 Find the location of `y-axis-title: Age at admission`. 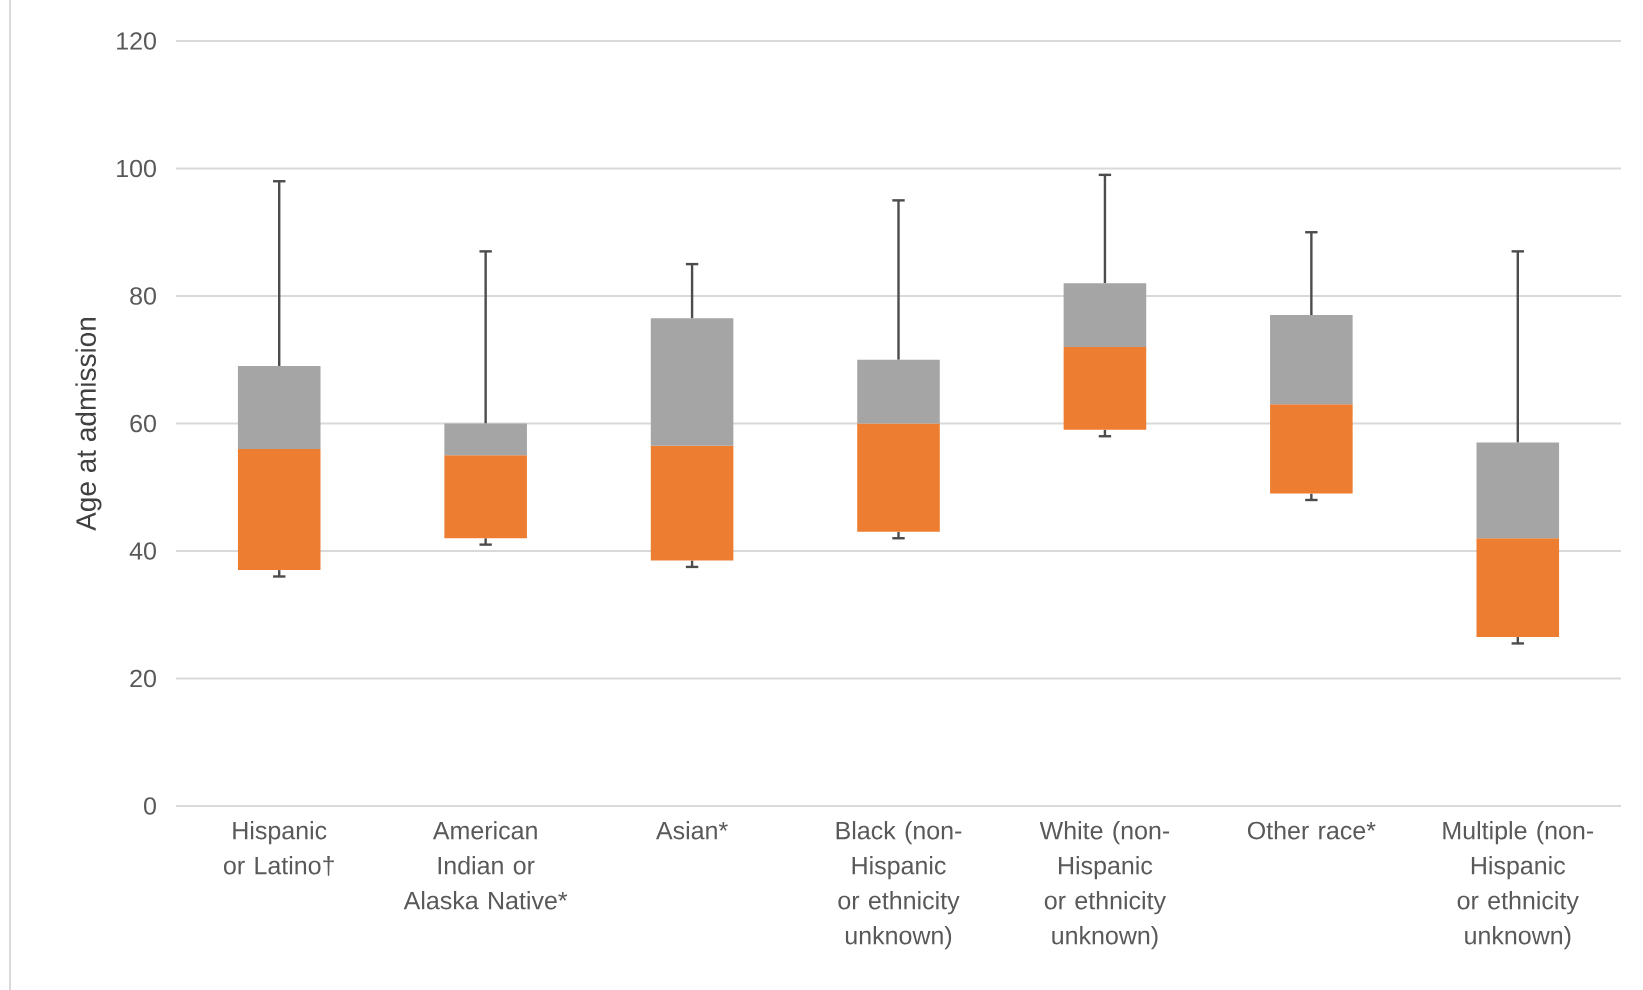

y-axis-title: Age at admission is located at coordinates (88, 424).